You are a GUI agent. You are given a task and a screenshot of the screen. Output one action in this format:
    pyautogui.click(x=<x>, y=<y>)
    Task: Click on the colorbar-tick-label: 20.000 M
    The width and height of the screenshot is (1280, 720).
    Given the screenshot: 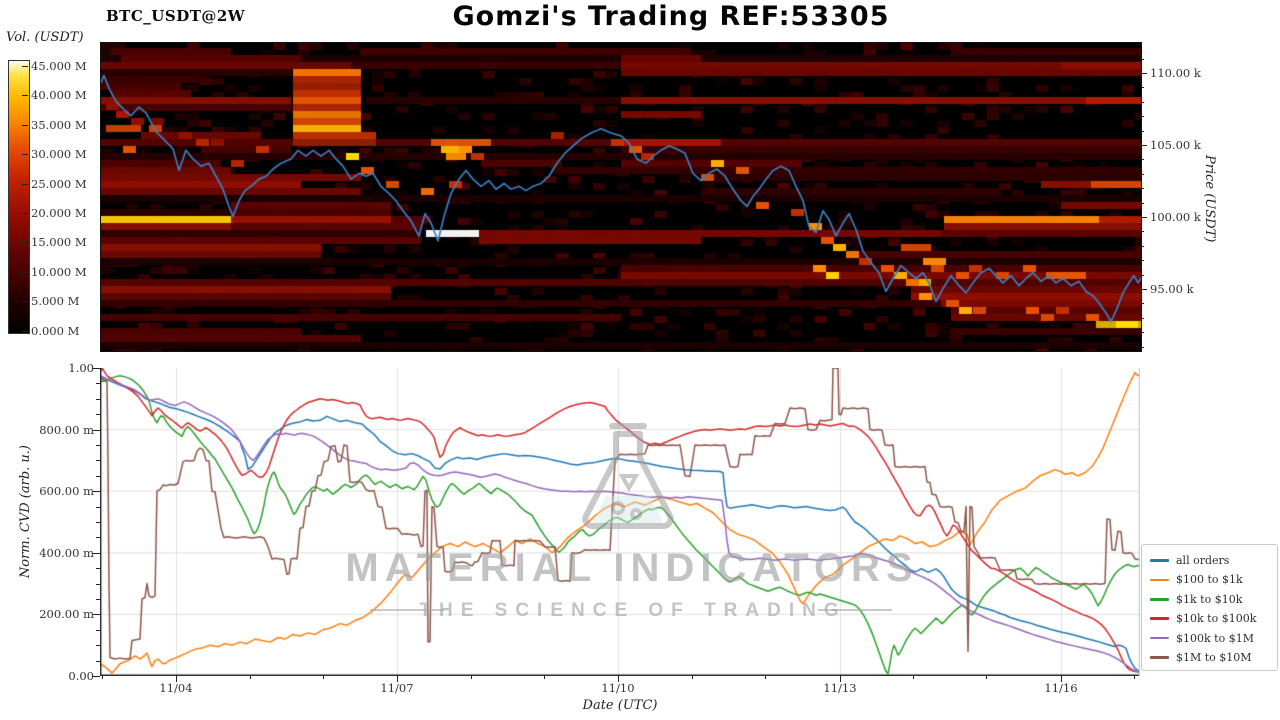 What is the action you would take?
    pyautogui.click(x=59, y=213)
    